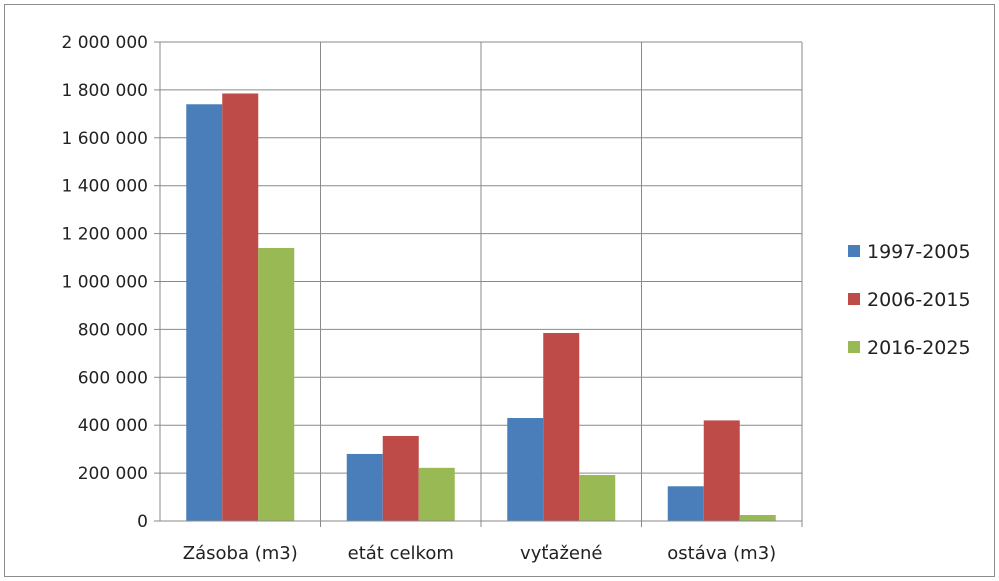 This screenshot has height=581, width=999. Describe the element at coordinates (142, 522) in the screenshot. I see `y-tick-label: 0` at that location.